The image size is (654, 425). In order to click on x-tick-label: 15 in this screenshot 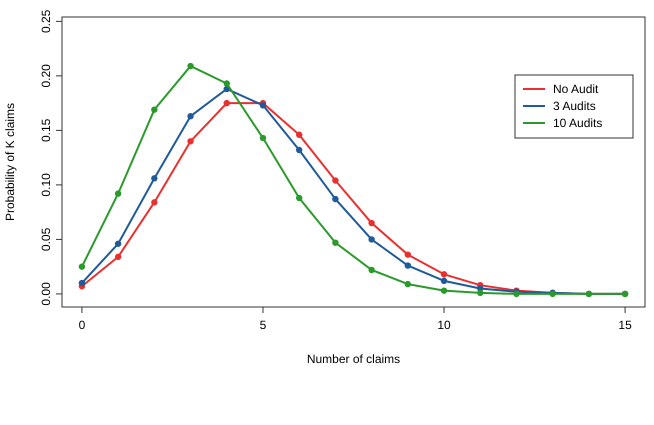, I will do `click(625, 325)`.